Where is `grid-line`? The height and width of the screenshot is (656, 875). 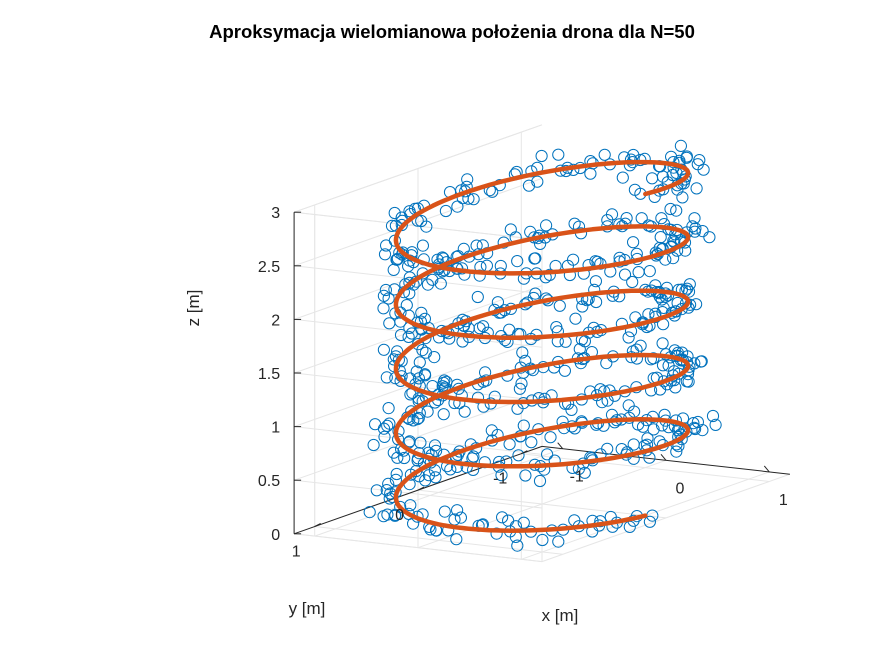 grid-line is located at coordinates (418, 494).